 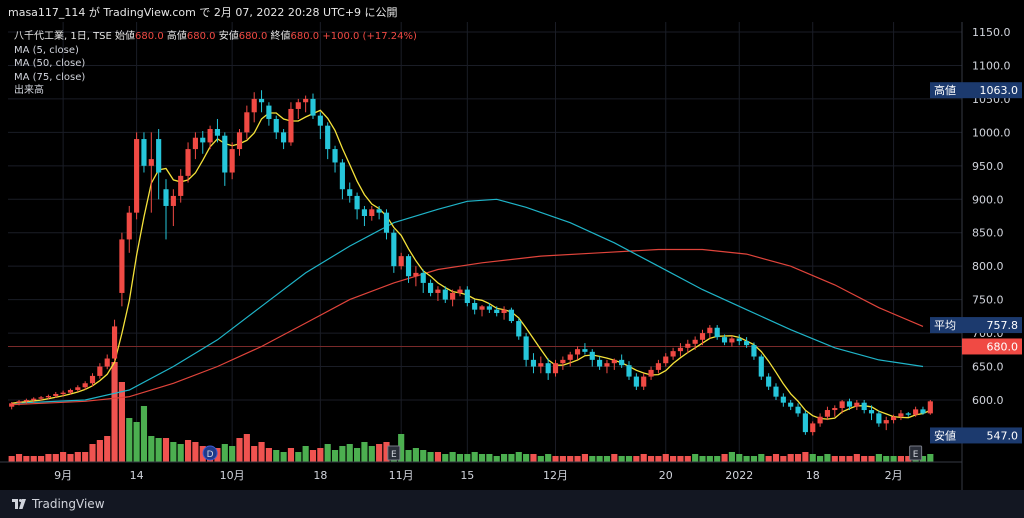 I want to click on dividend-event-icon, so click(x=210, y=453).